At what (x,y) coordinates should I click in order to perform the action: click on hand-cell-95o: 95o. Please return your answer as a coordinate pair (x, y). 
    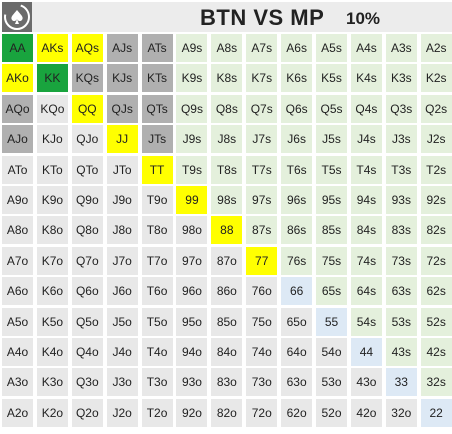
    Looking at the image, I should click on (192, 321).